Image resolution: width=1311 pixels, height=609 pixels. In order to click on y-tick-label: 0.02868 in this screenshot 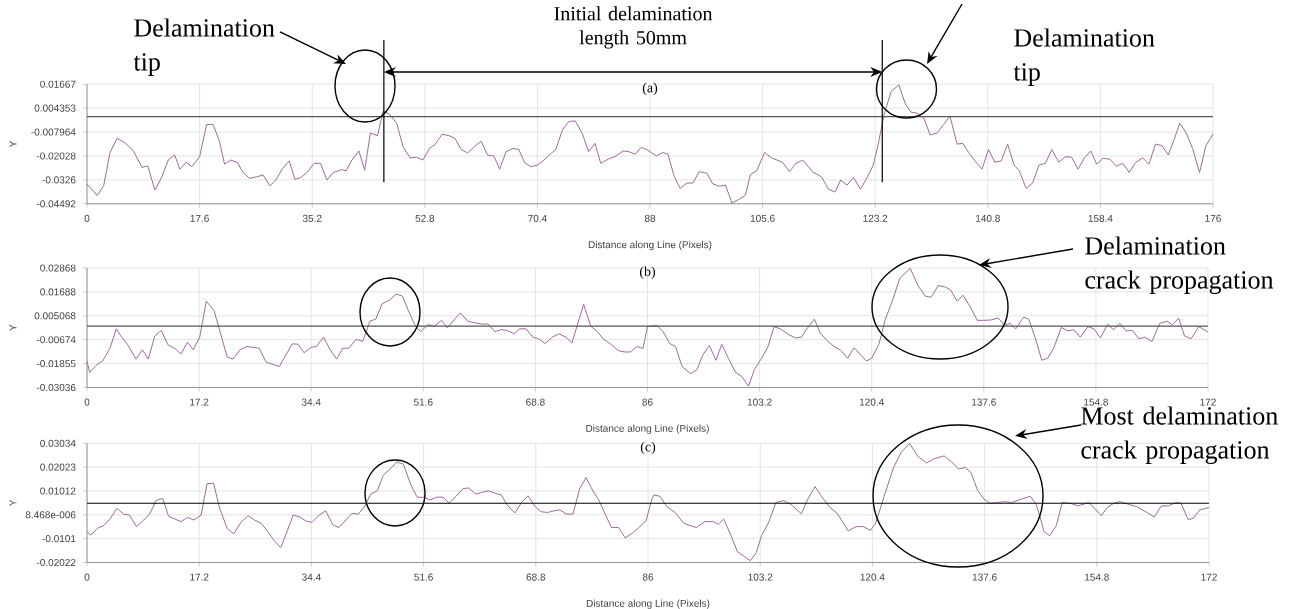, I will do `click(58, 268)`.